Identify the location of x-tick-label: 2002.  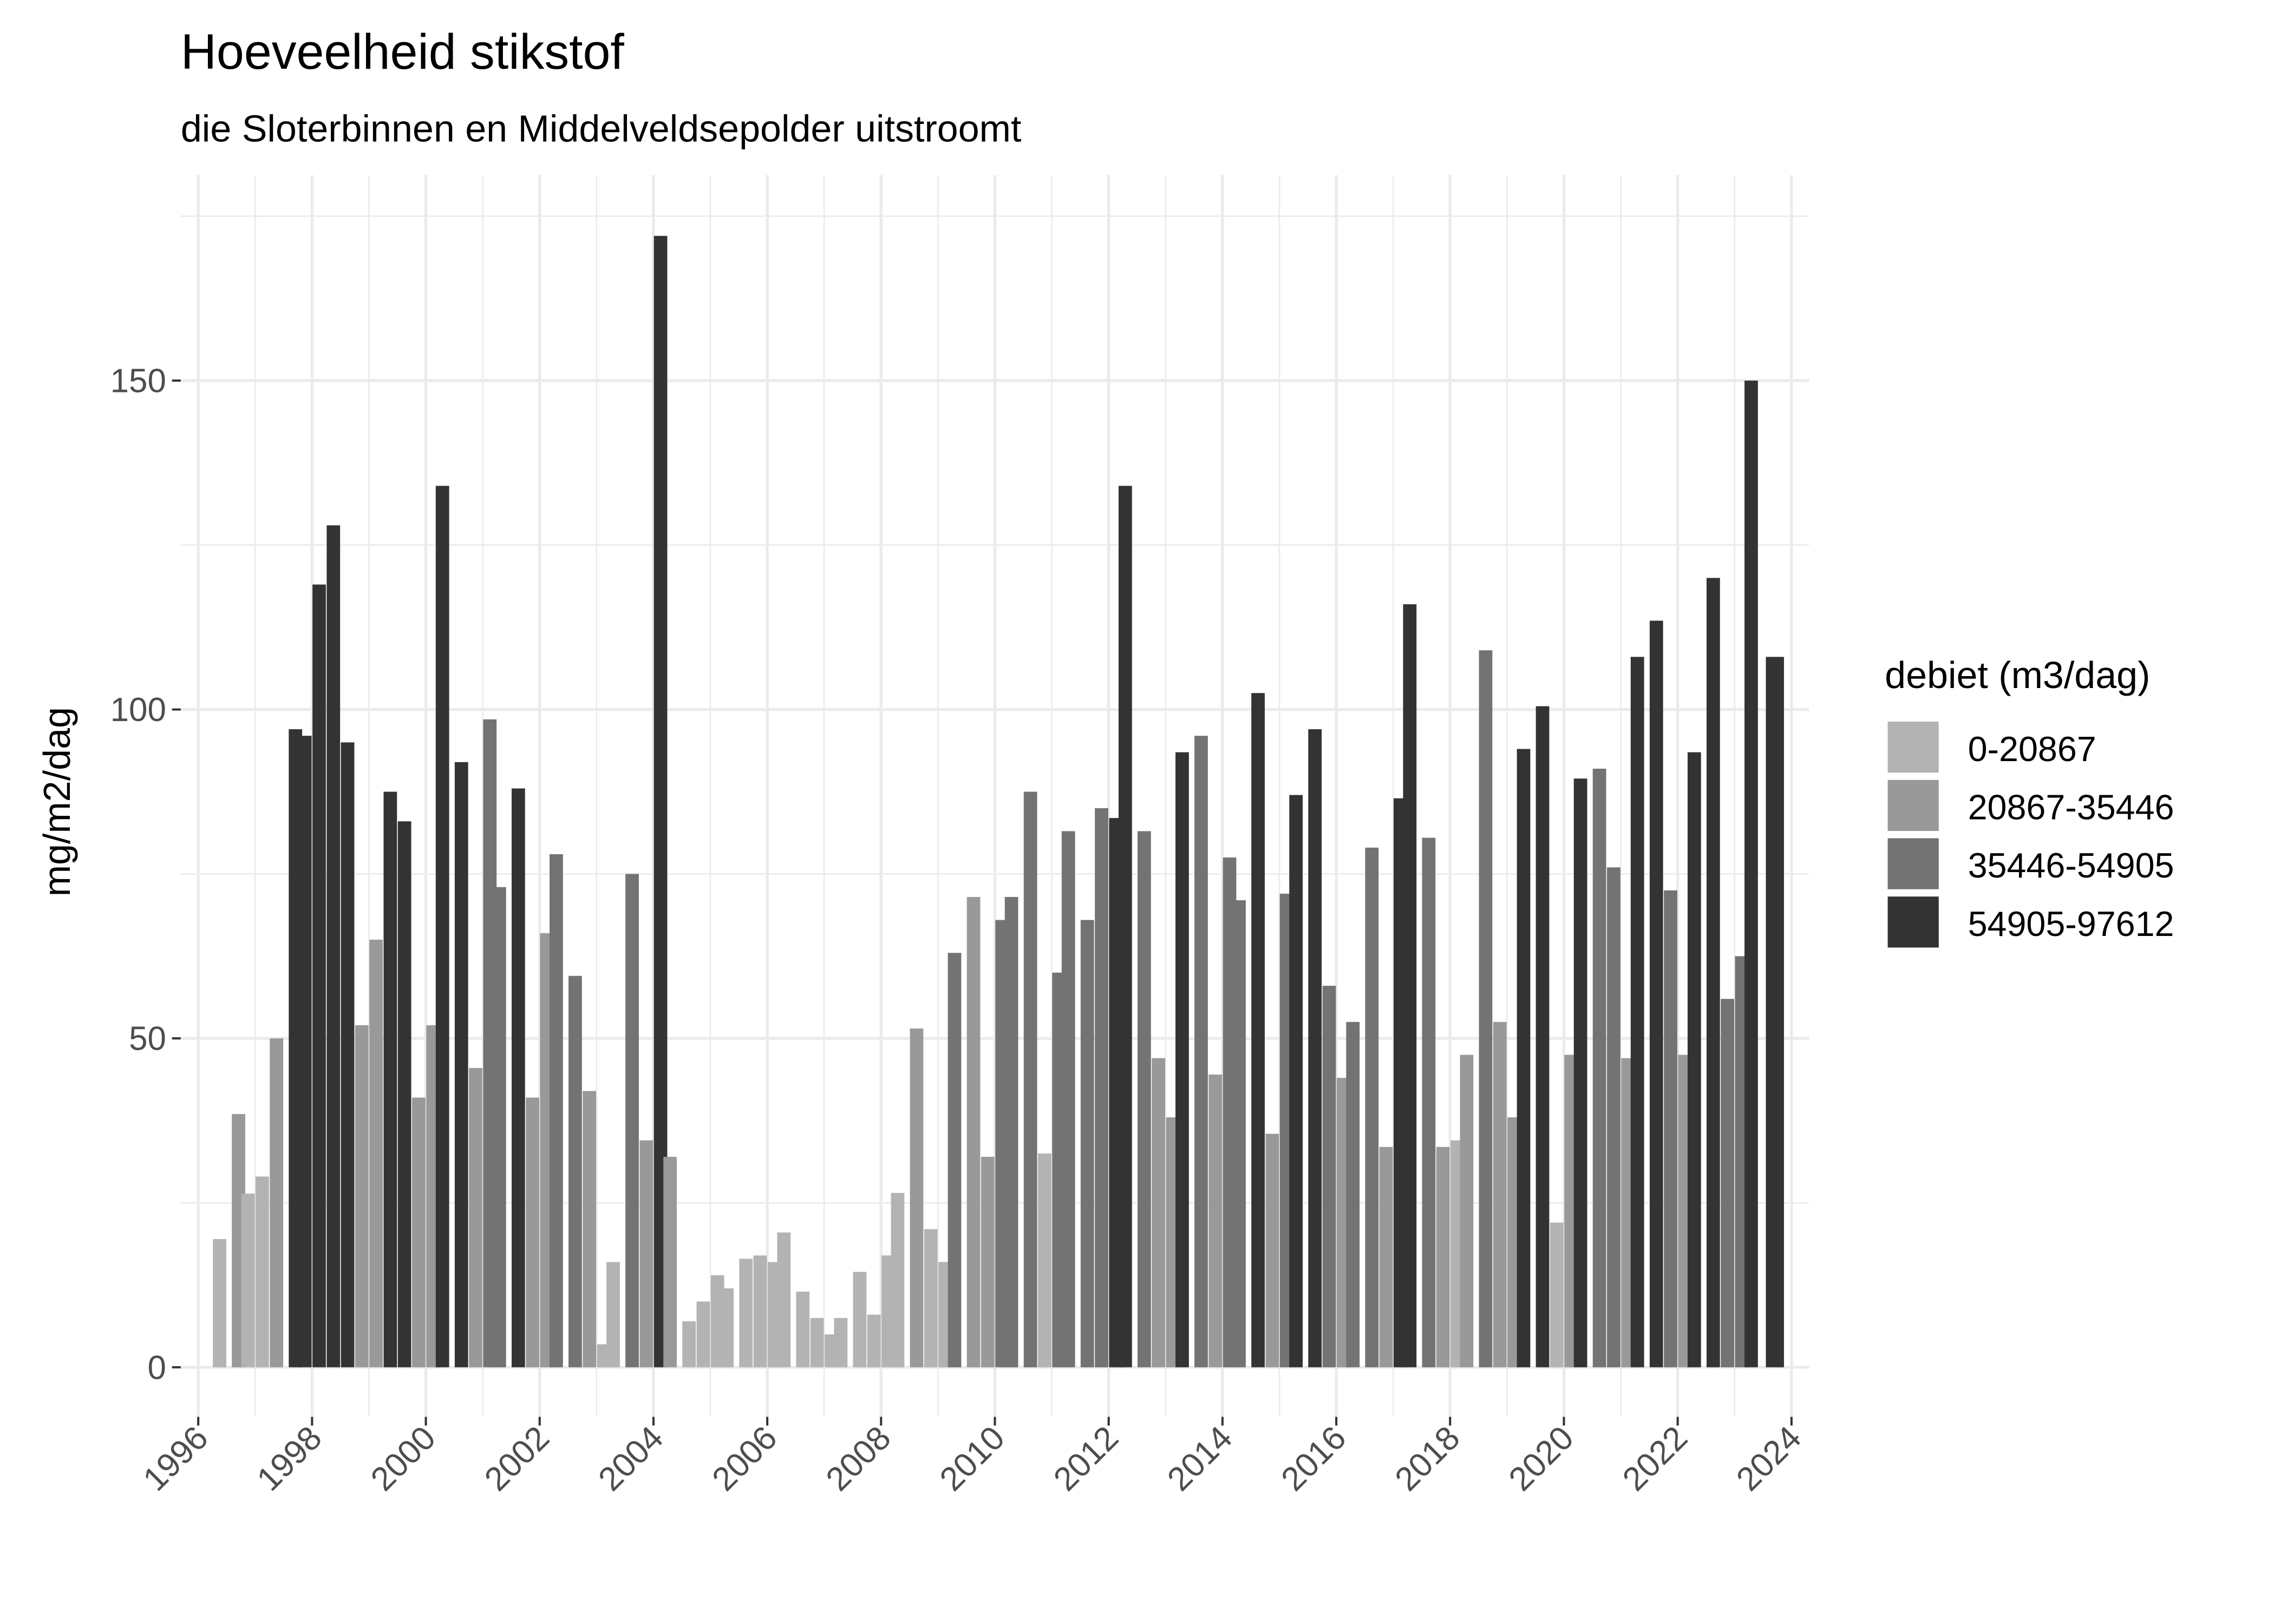
(518, 1458).